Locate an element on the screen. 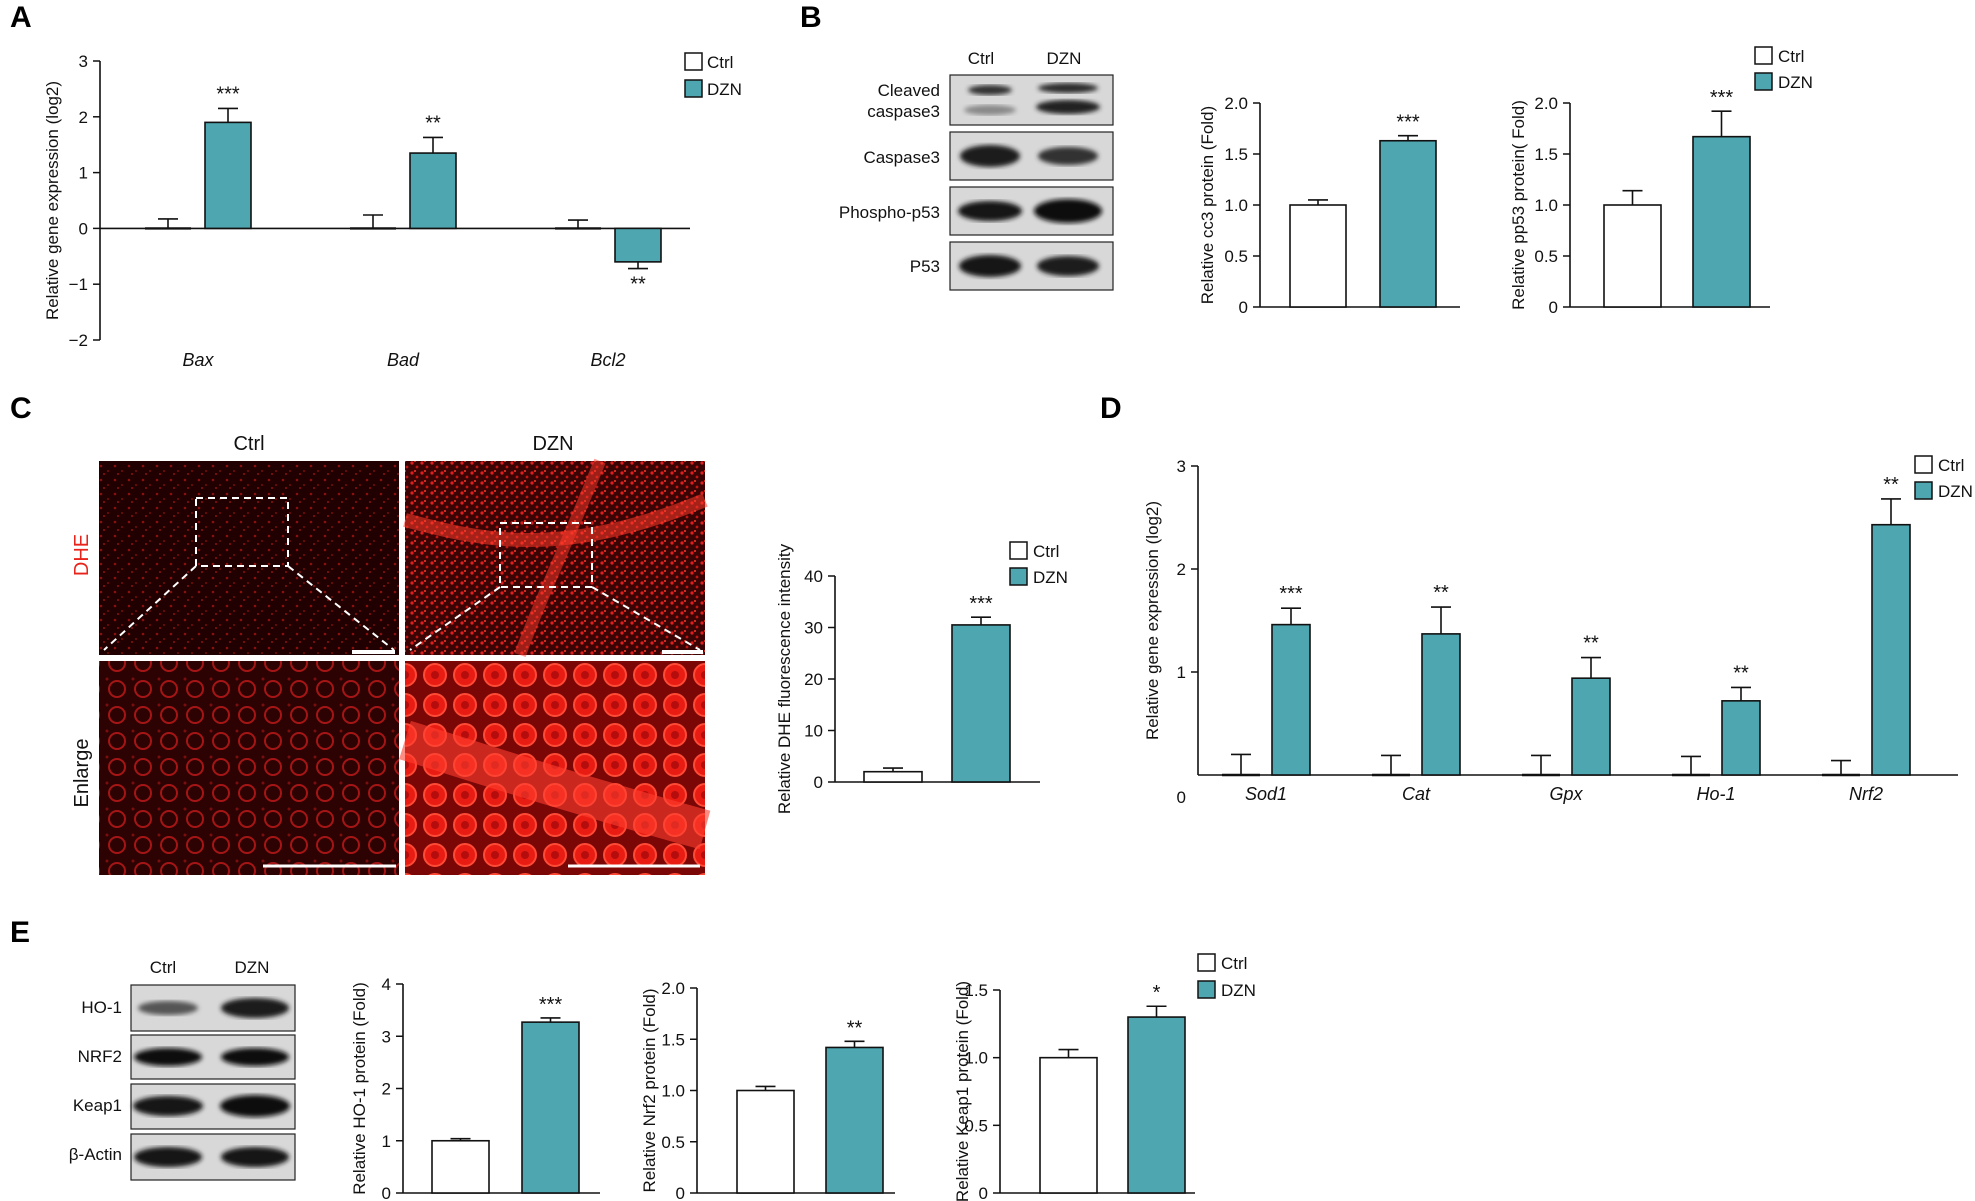 This screenshot has width=1975, height=1201. legend-b: Ctrl DZN is located at coordinates (1783, 69).